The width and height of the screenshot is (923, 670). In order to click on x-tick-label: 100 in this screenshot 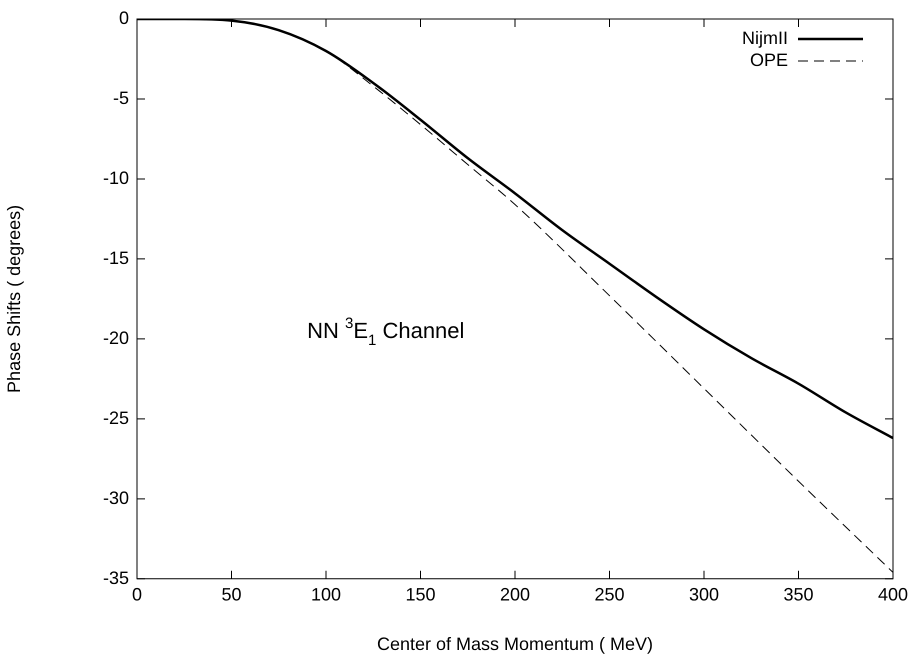, I will do `click(326, 594)`.